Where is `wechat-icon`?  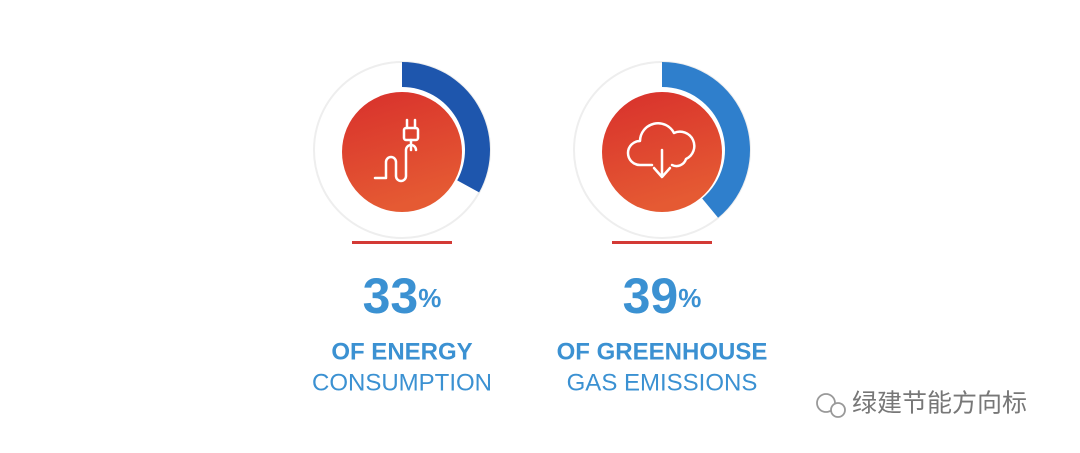 wechat-icon is located at coordinates (838, 410).